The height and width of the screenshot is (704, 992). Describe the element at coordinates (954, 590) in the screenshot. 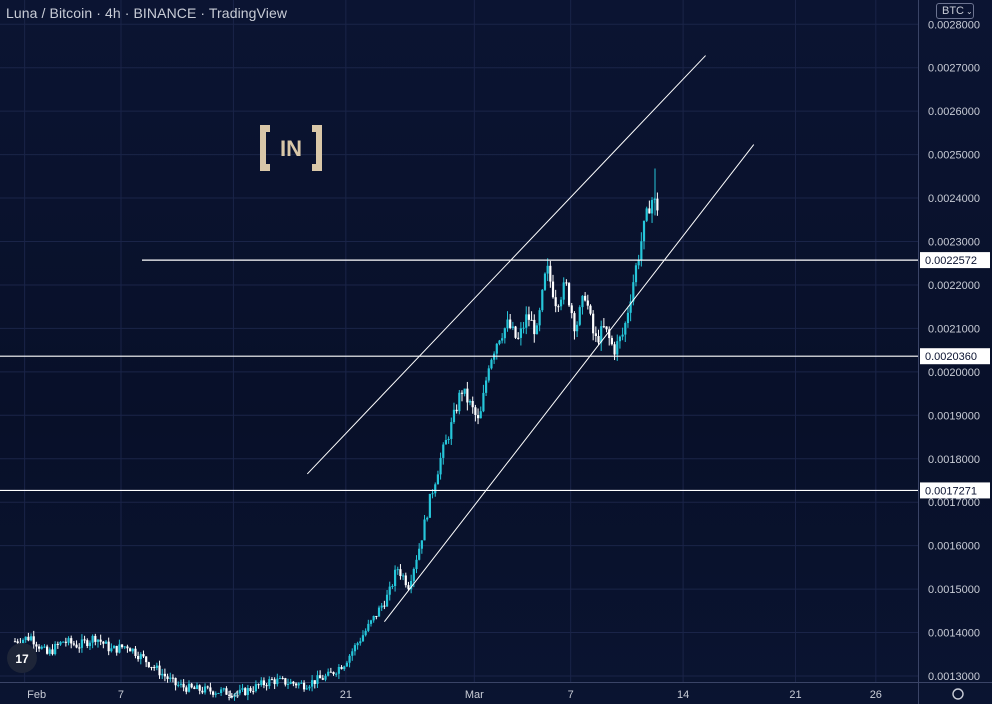

I see `y-tick-label: 0.0015000` at that location.